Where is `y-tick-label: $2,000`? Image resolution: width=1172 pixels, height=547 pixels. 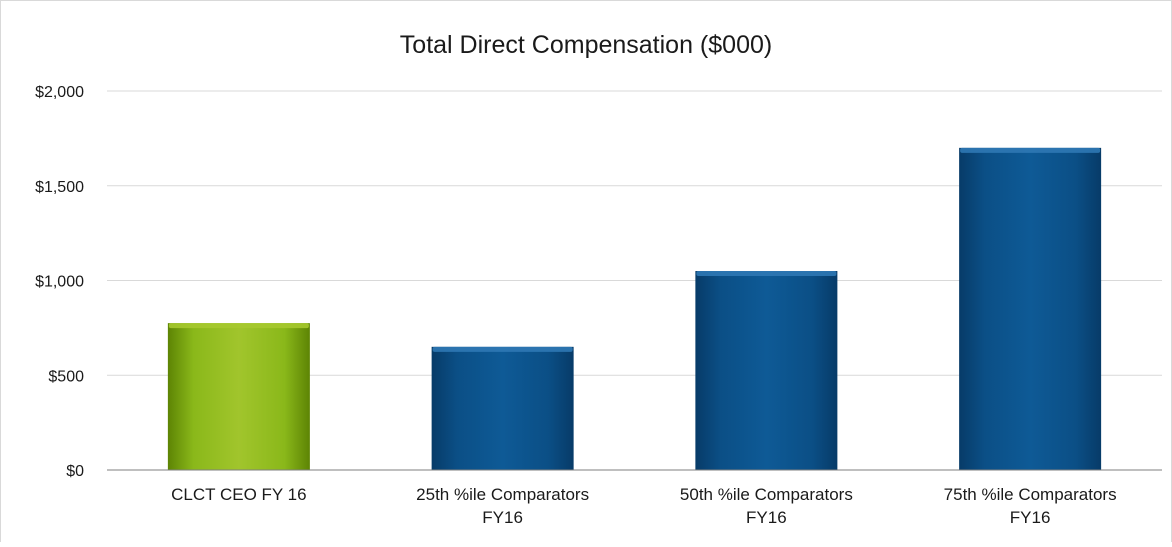 y-tick-label: $2,000 is located at coordinates (59, 92).